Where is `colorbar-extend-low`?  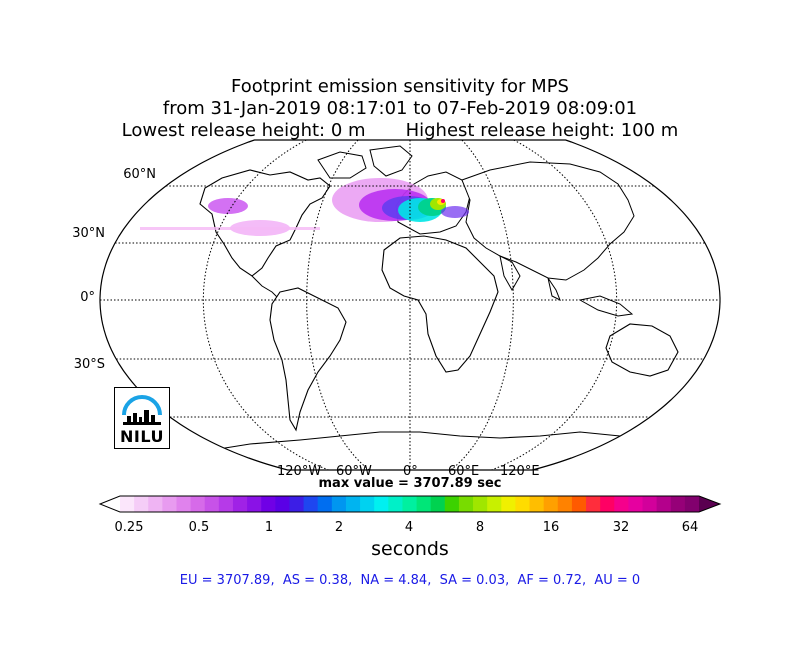 colorbar-extend-low is located at coordinates (110, 504).